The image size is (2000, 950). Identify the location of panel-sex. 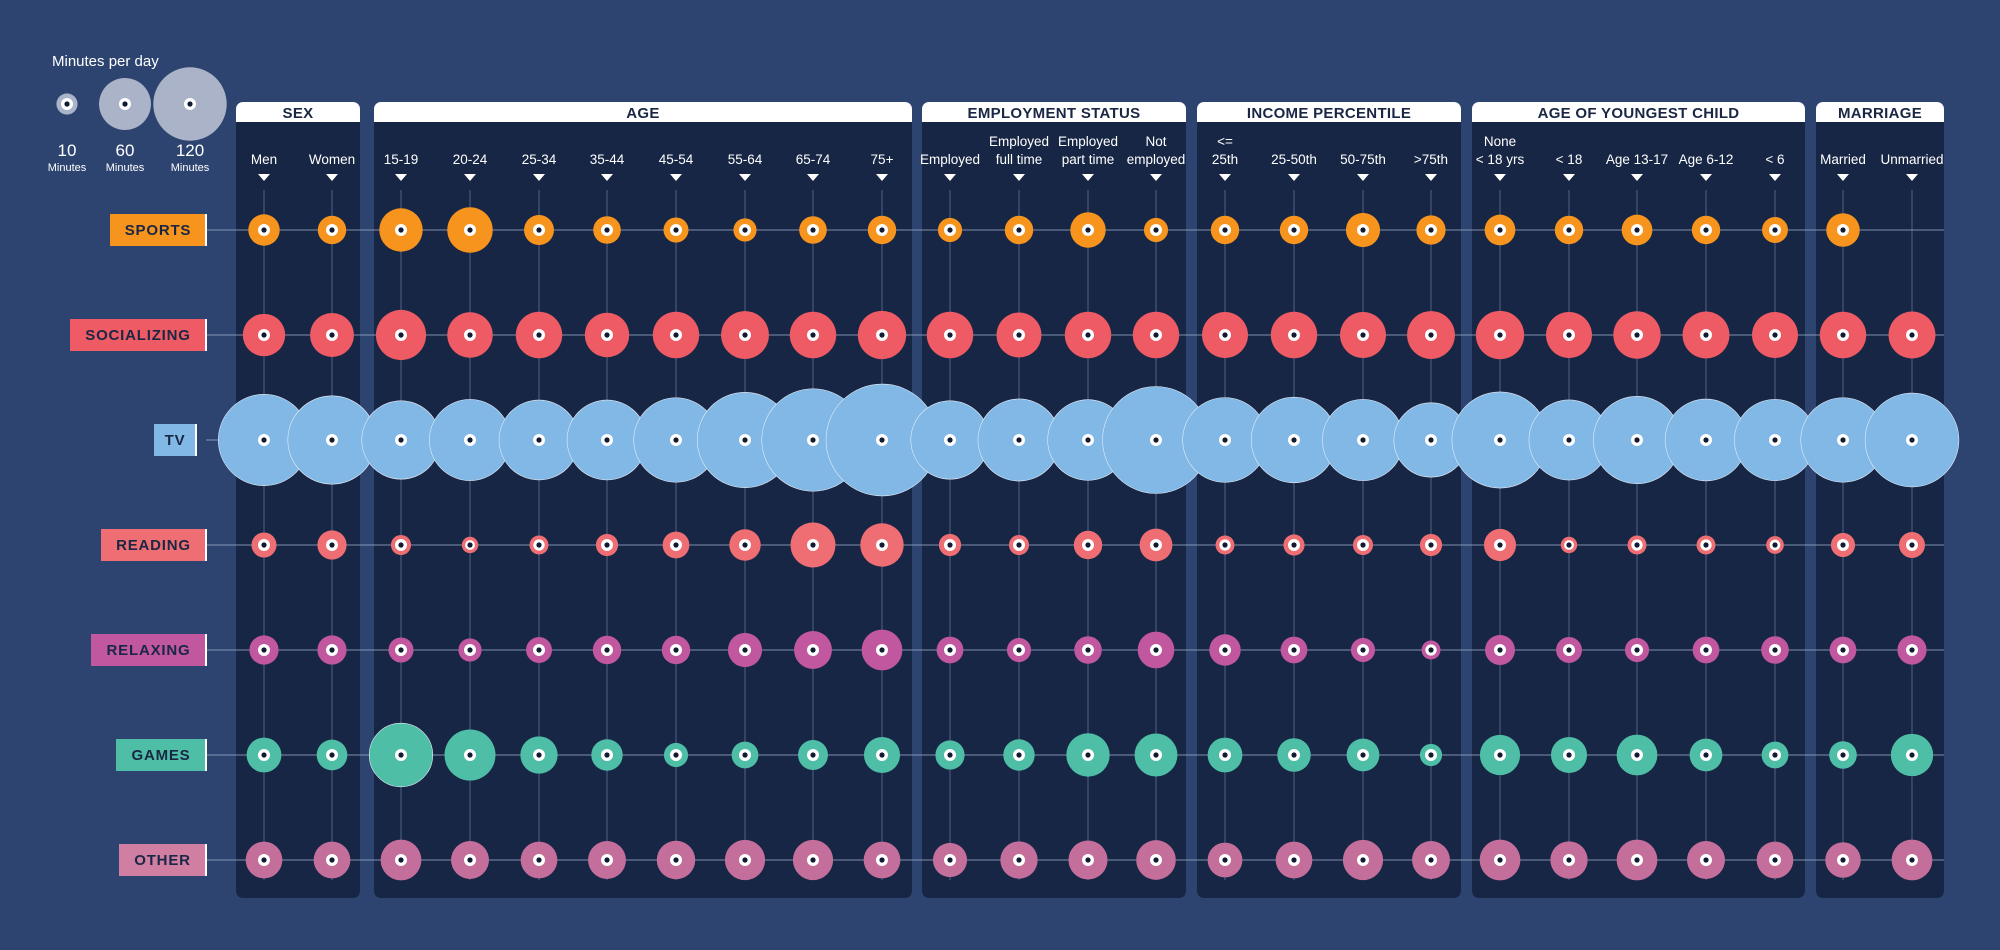
(298, 500).